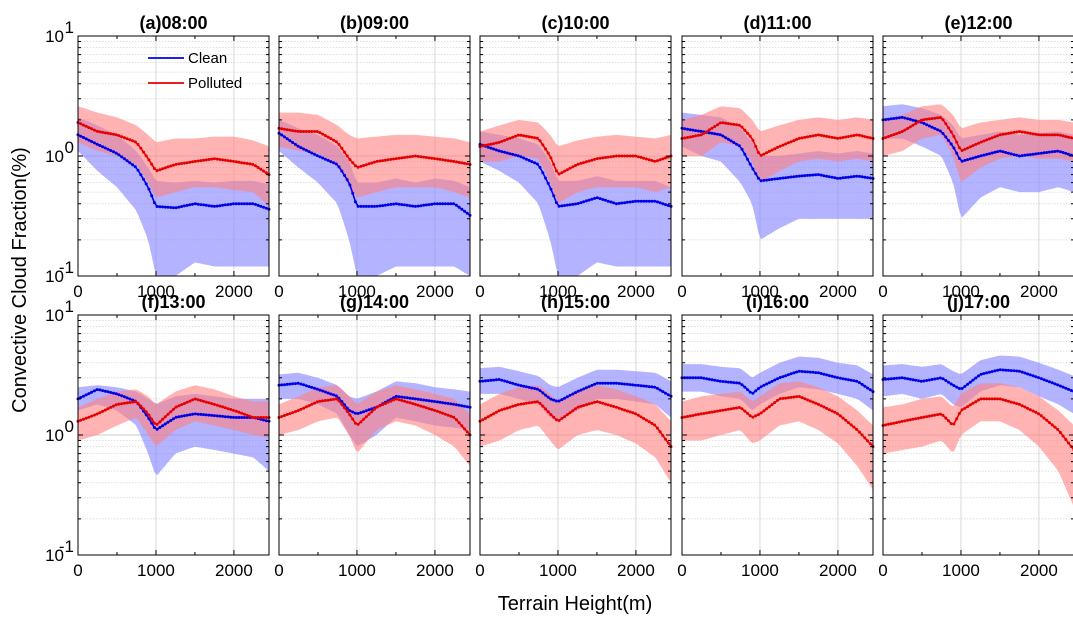  Describe the element at coordinates (54, 276) in the screenshot. I see `y-tick-label: 10` at that location.